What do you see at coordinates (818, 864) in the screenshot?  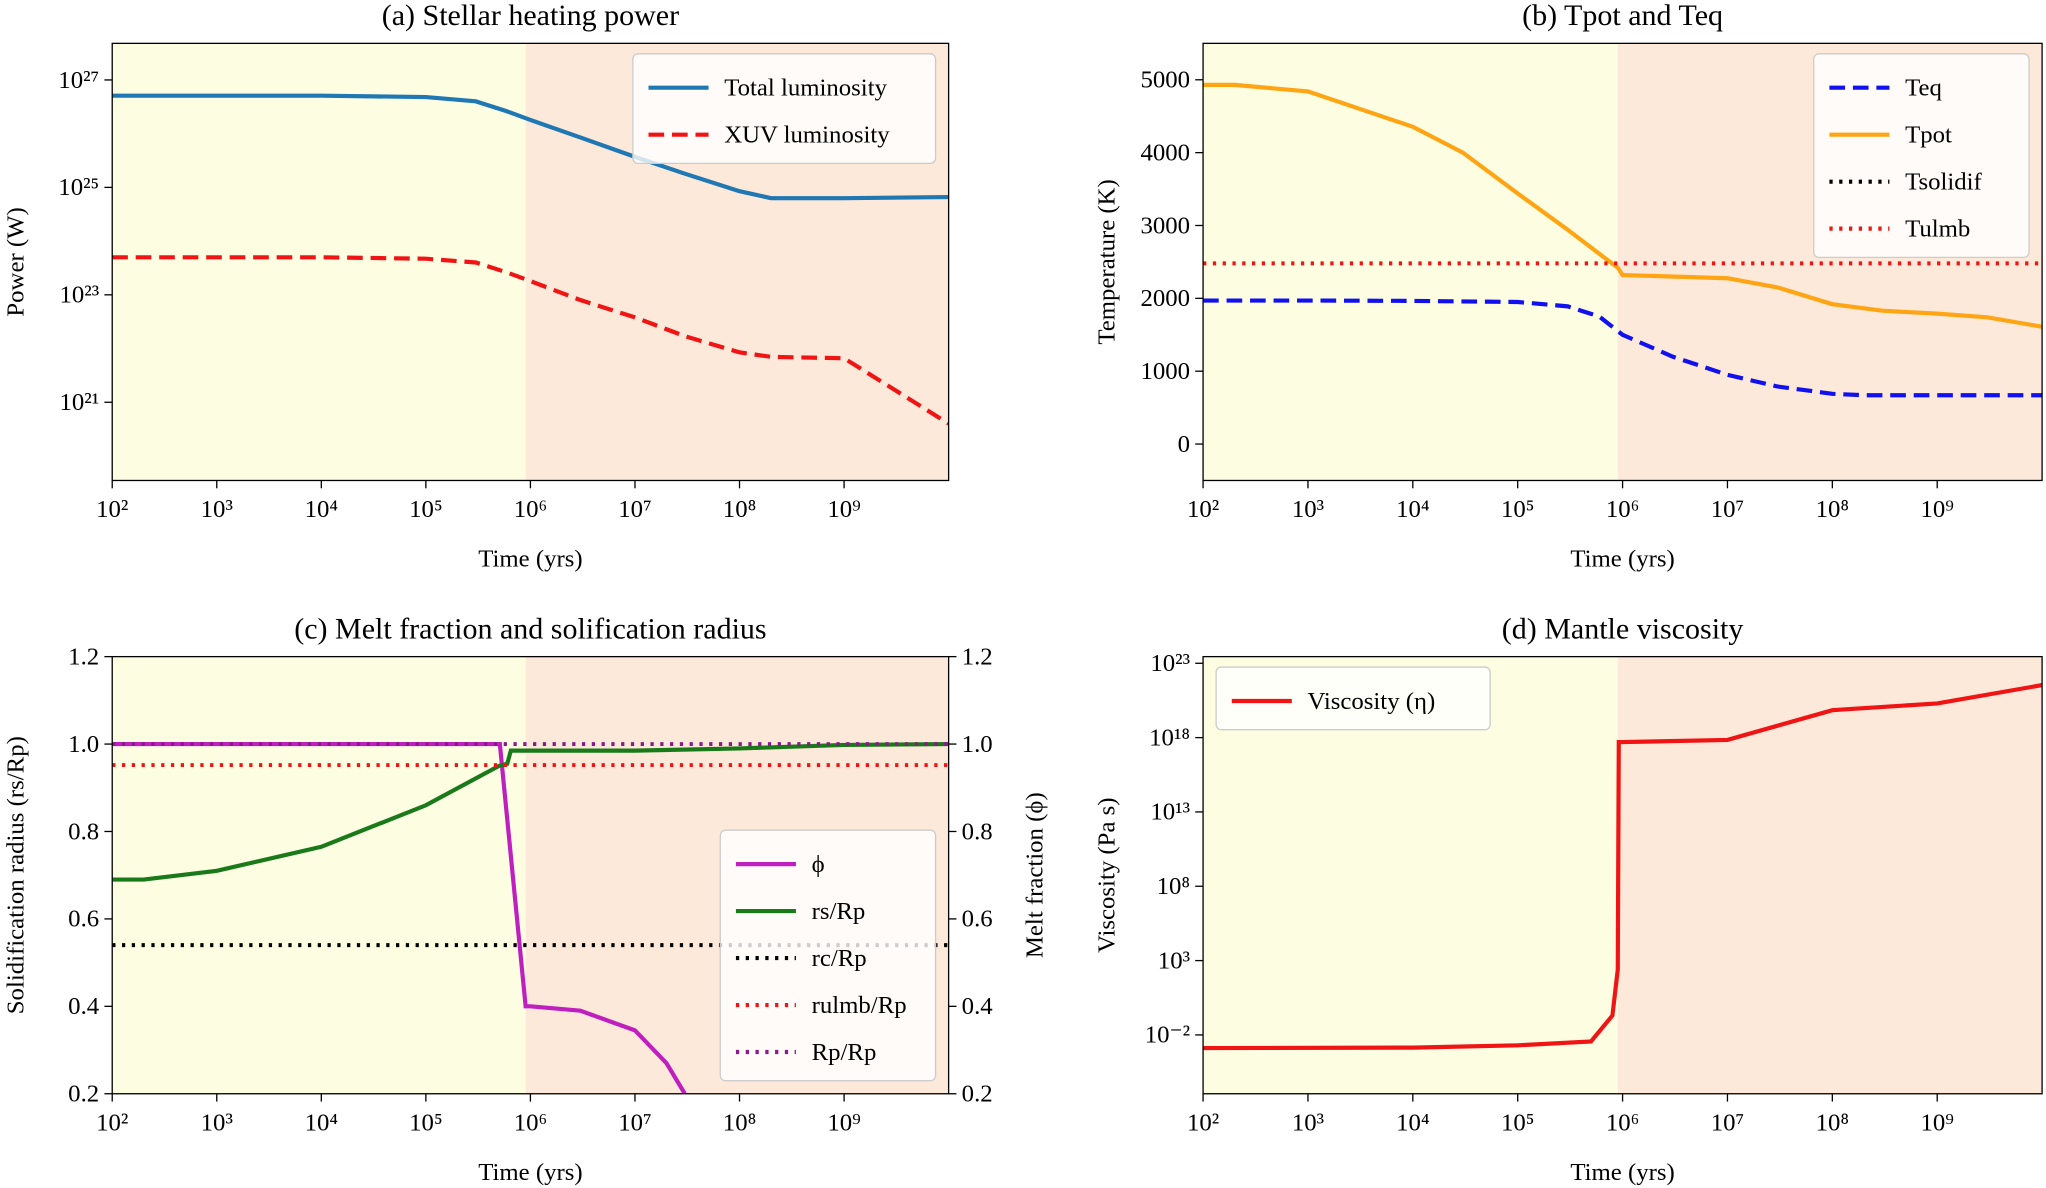 I see `legend-label: ϕ` at bounding box center [818, 864].